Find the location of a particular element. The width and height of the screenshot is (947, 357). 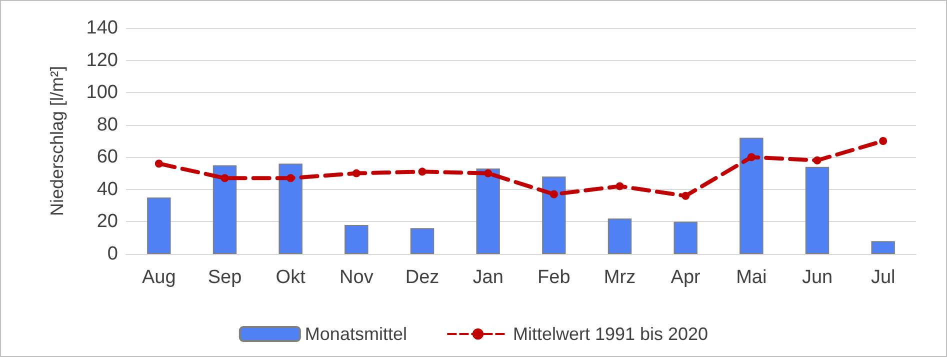

x-tick-label: Jul is located at coordinates (883, 277).